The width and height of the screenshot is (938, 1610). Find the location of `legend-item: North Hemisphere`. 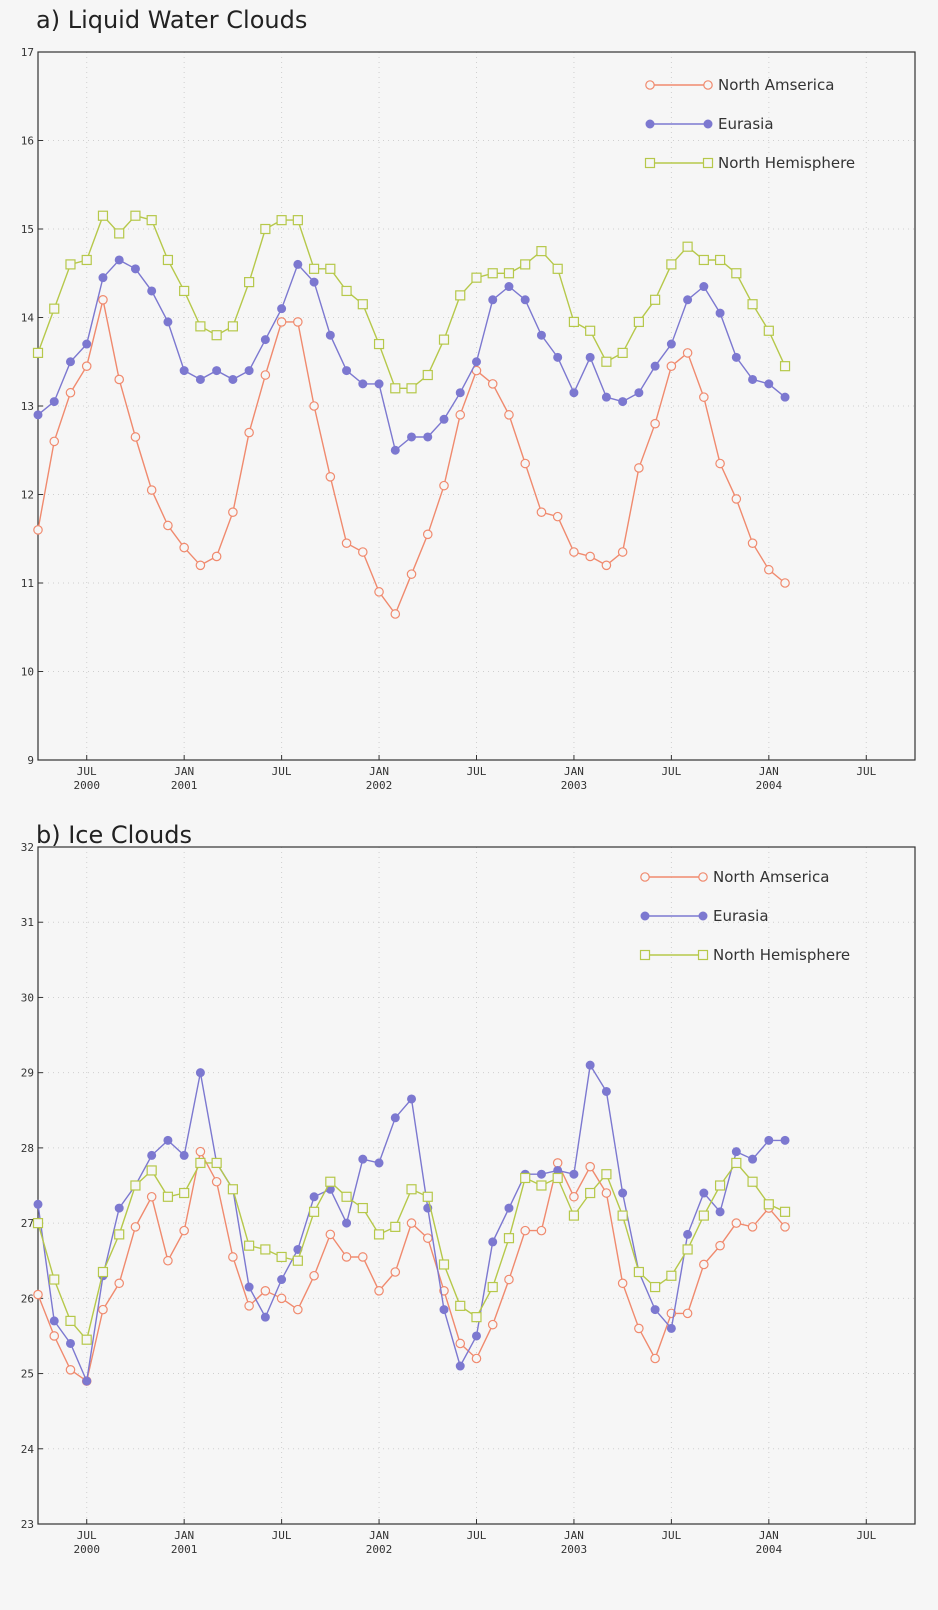

legend-item: North Hemisphere is located at coordinates (744, 955).